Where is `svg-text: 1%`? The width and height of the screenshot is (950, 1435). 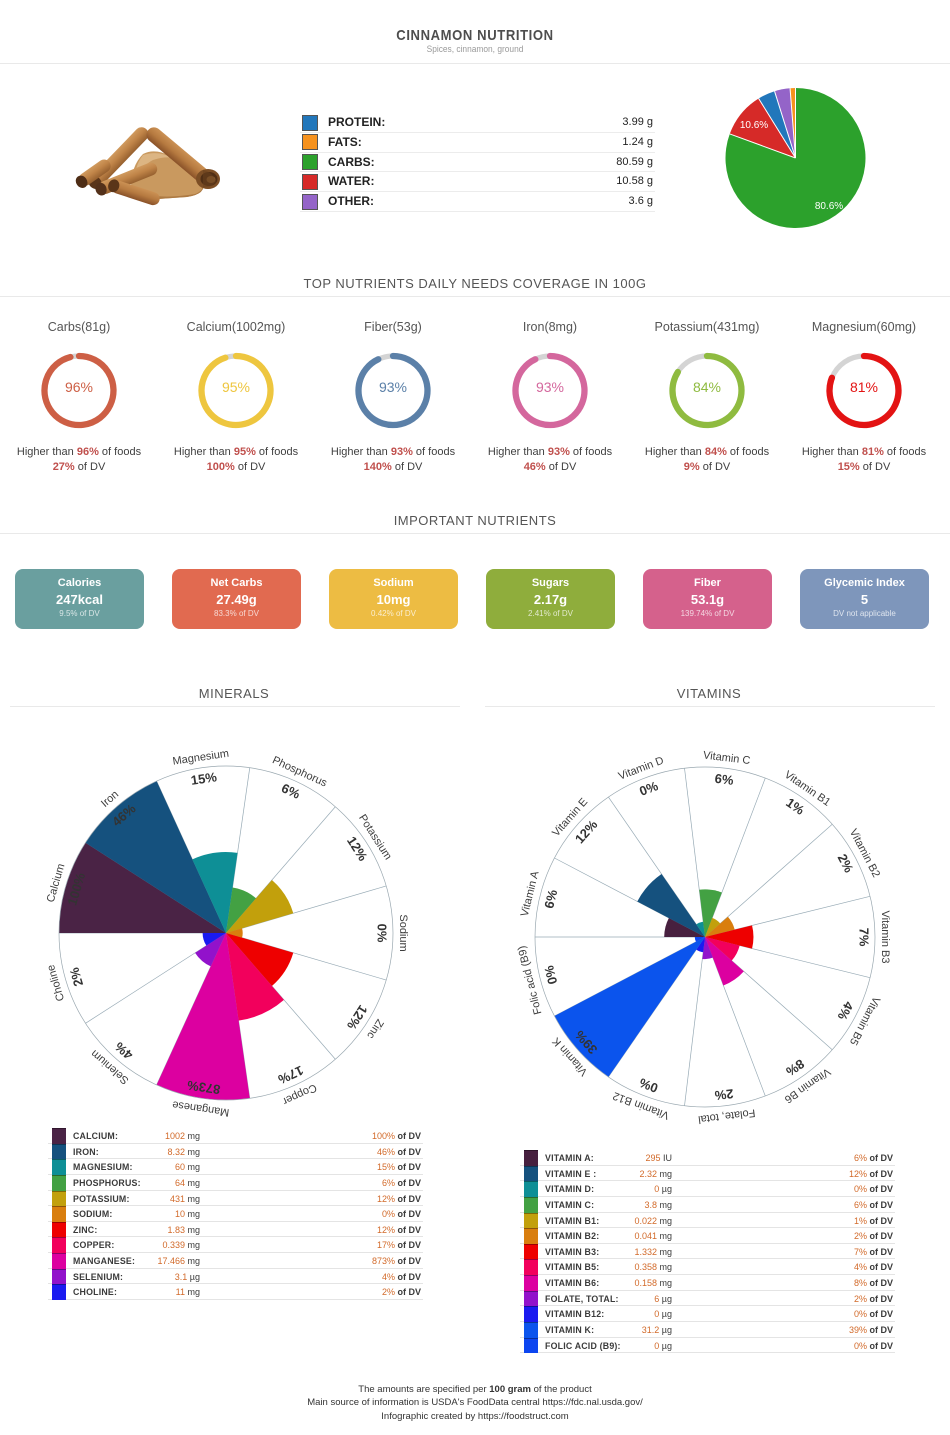 svg-text: 1% is located at coordinates (795, 806).